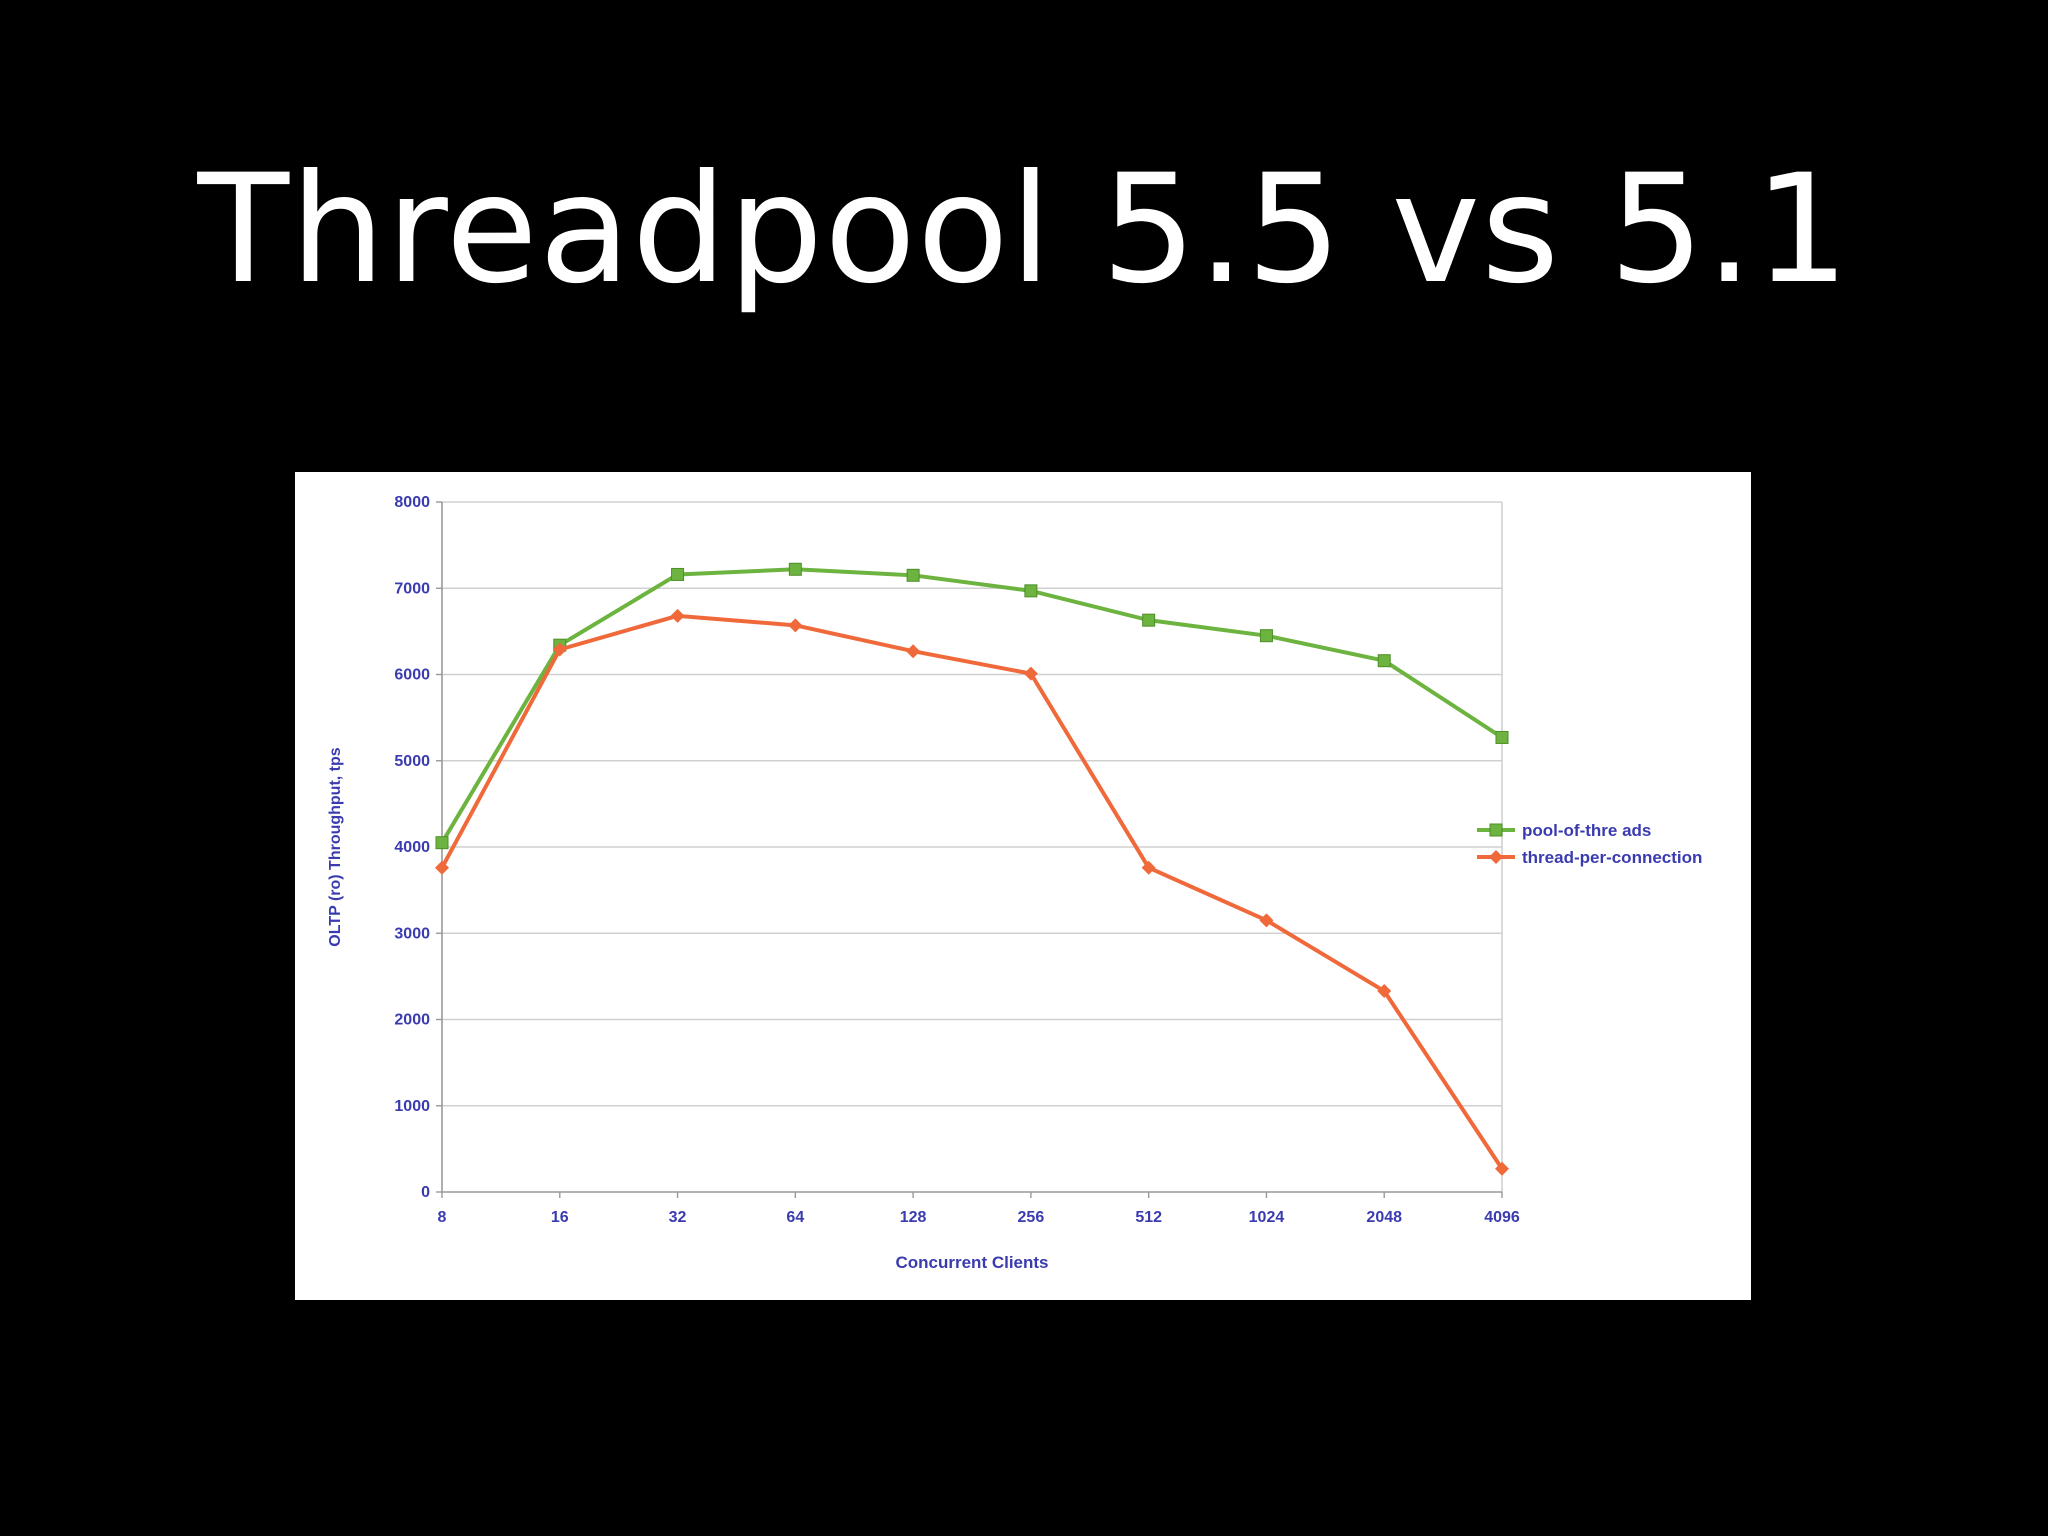 This screenshot has height=1536, width=2048. What do you see at coordinates (1267, 1217) in the screenshot?
I see `x-tick-label: 1024` at bounding box center [1267, 1217].